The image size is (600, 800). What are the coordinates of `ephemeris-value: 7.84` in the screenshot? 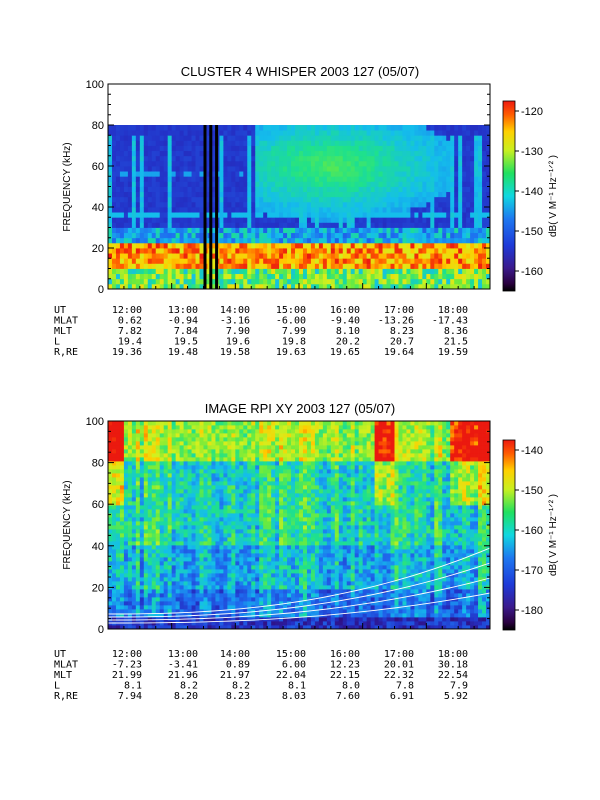 It's located at (186, 331).